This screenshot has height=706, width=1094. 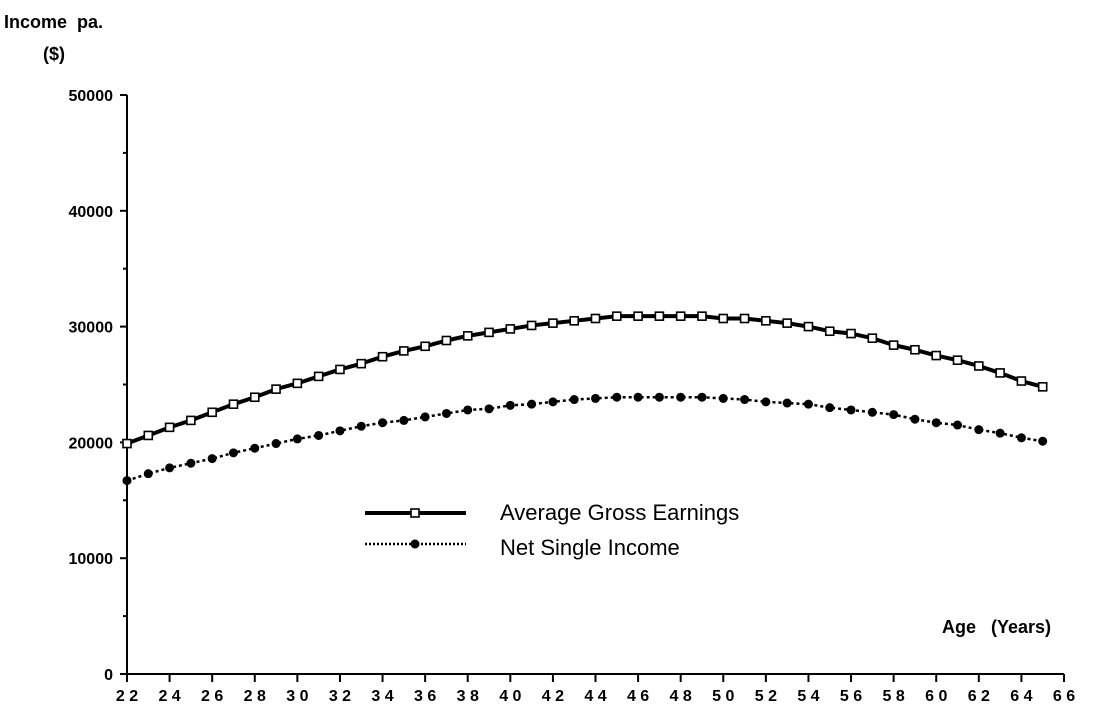 What do you see at coordinates (1021, 696) in the screenshot?
I see `x-tick-label: 6 4` at bounding box center [1021, 696].